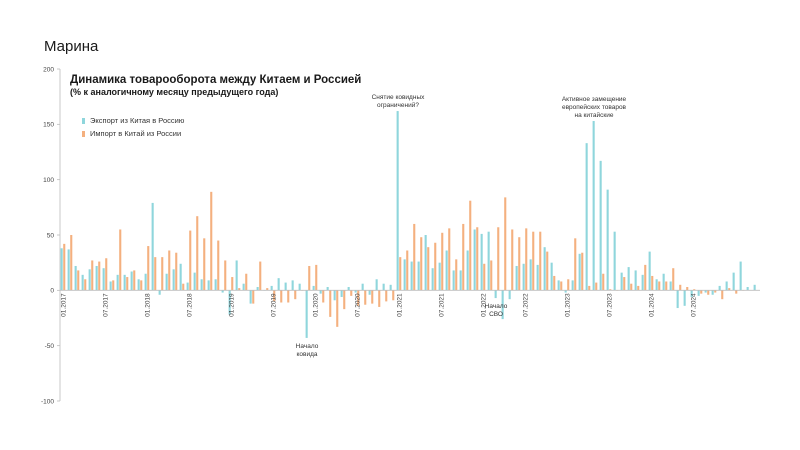 Image resolution: width=800 pixels, height=450 pixels. What do you see at coordinates (398, 105) in the screenshot?
I see `annotation-label: ограничений?` at bounding box center [398, 105].